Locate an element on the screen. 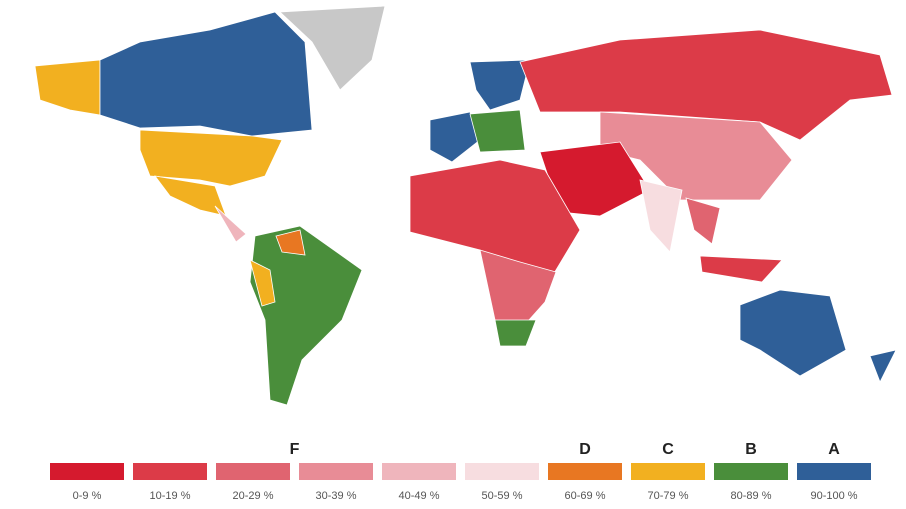 The width and height of the screenshot is (906, 509). peru is located at coordinates (262, 283).